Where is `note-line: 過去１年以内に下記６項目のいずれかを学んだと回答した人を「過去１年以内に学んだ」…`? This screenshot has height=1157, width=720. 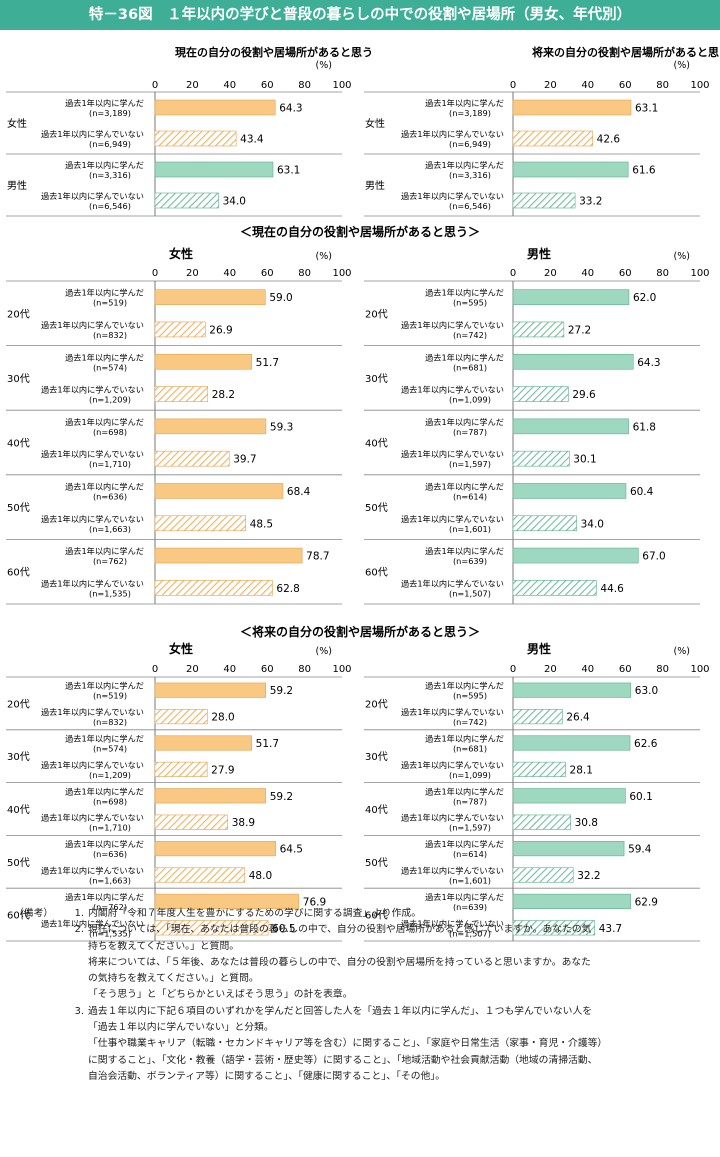 note-line: 過去１年以内に下記６項目のいずれかを学んだと回答した人を「過去１年以内に学んだ」… is located at coordinates (340, 1011).